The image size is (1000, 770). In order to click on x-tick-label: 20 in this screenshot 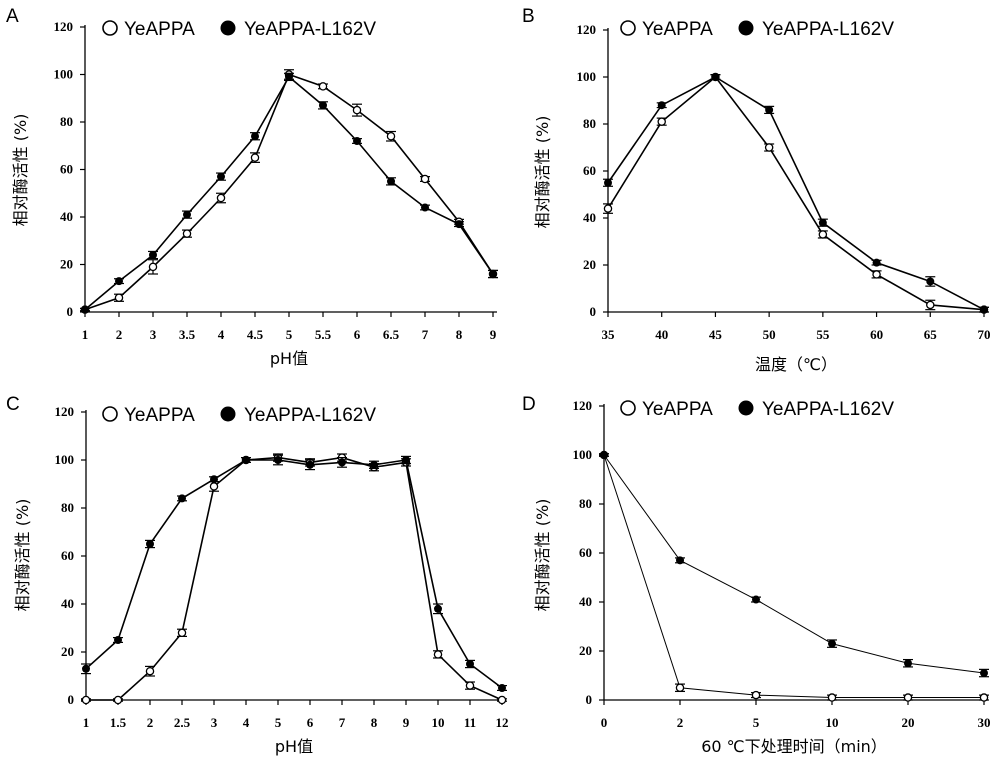, I will do `click(908, 722)`.